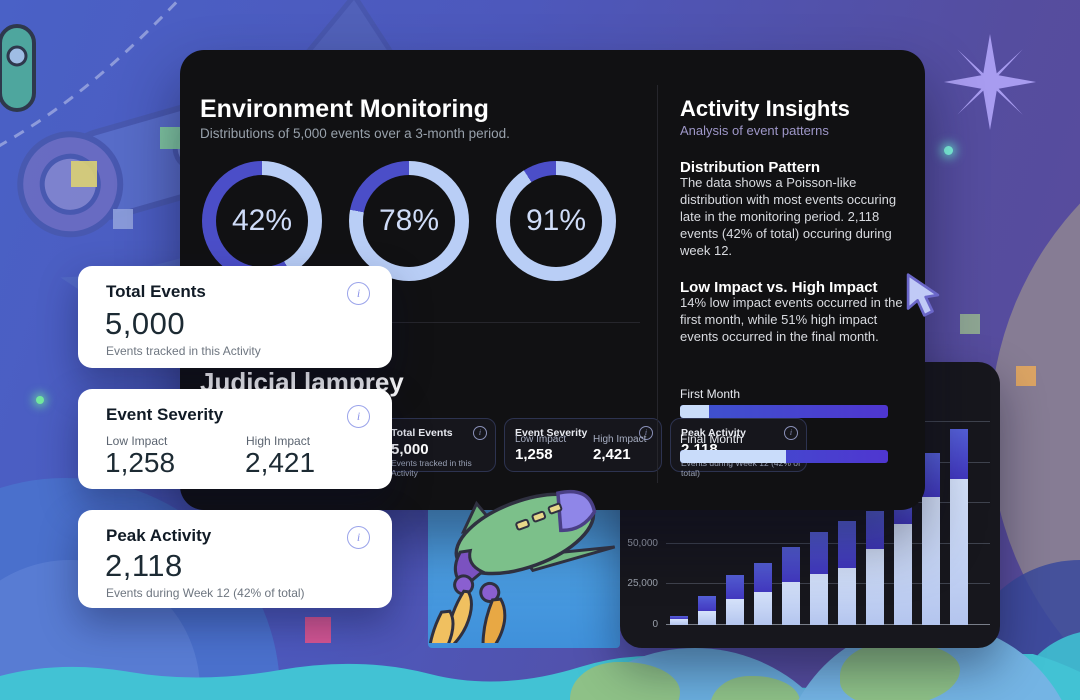  Describe the element at coordinates (422, 433) in the screenshot. I see `mini-card-title: Total Events` at that location.